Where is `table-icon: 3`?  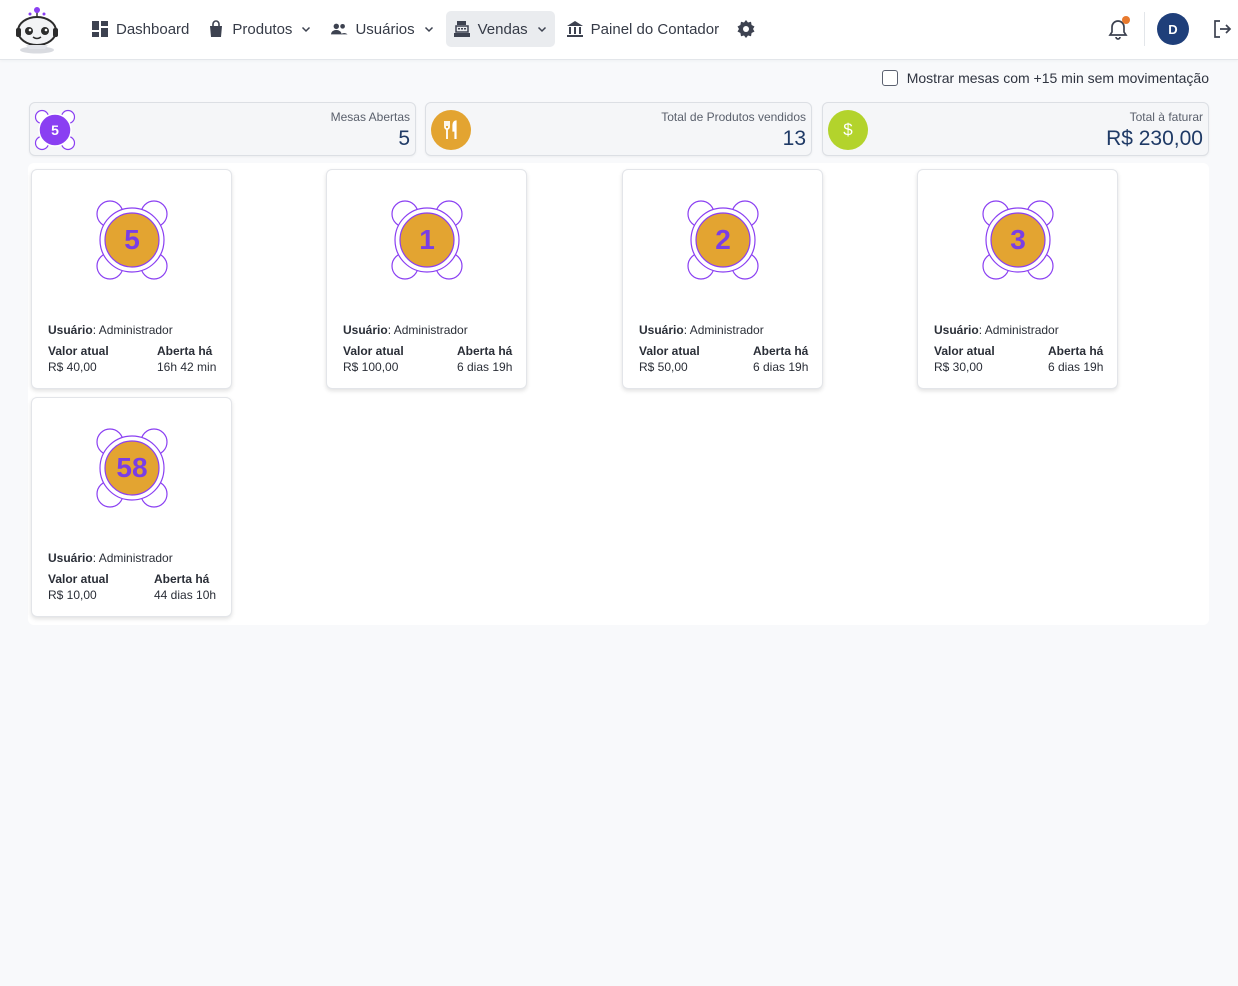
table-icon: 3 is located at coordinates (1018, 240).